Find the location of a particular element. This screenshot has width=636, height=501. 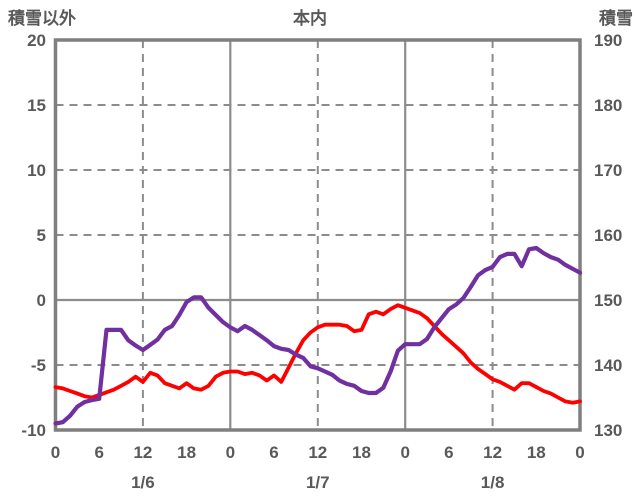

left-tick-label: -10 is located at coordinates (33, 430).